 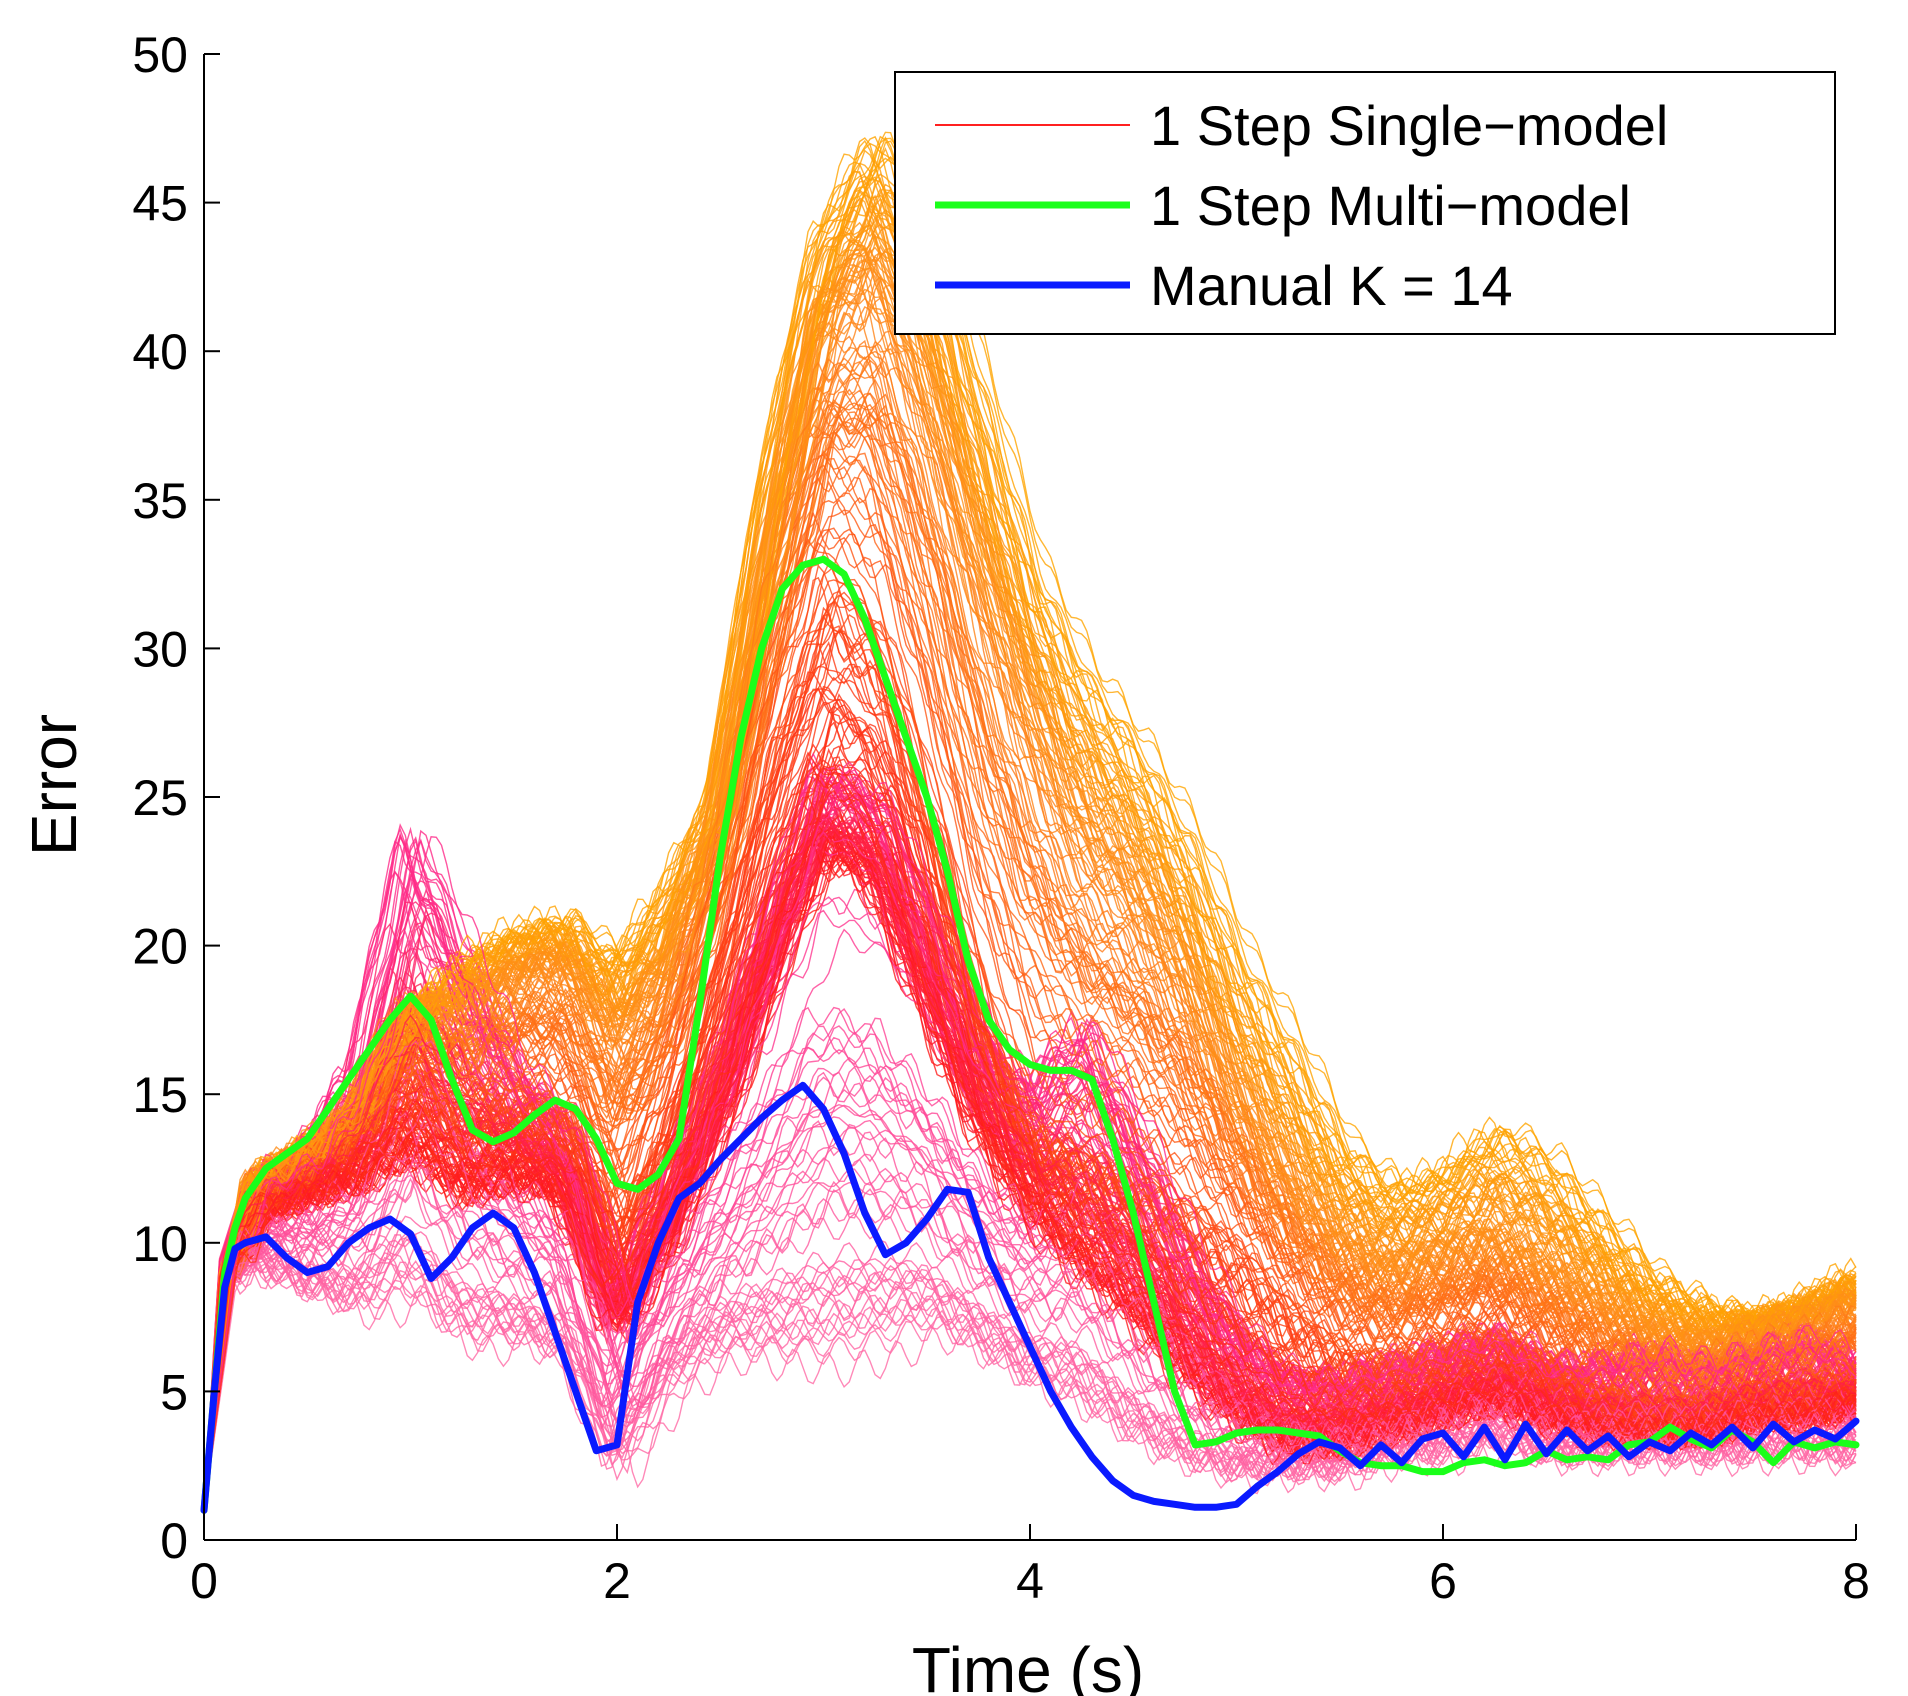 I want to click on y-tick-label: 0, so click(x=174, y=1541).